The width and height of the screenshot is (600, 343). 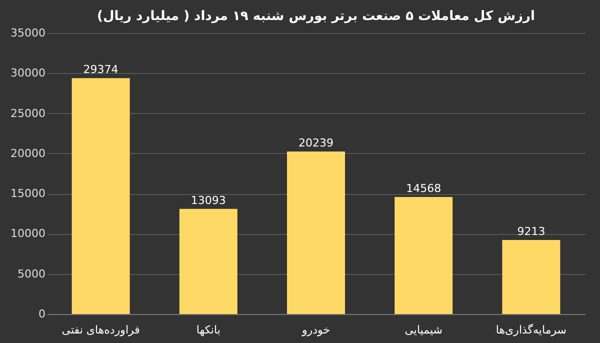 I want to click on x-tick-label: خودرو, so click(x=315, y=330).